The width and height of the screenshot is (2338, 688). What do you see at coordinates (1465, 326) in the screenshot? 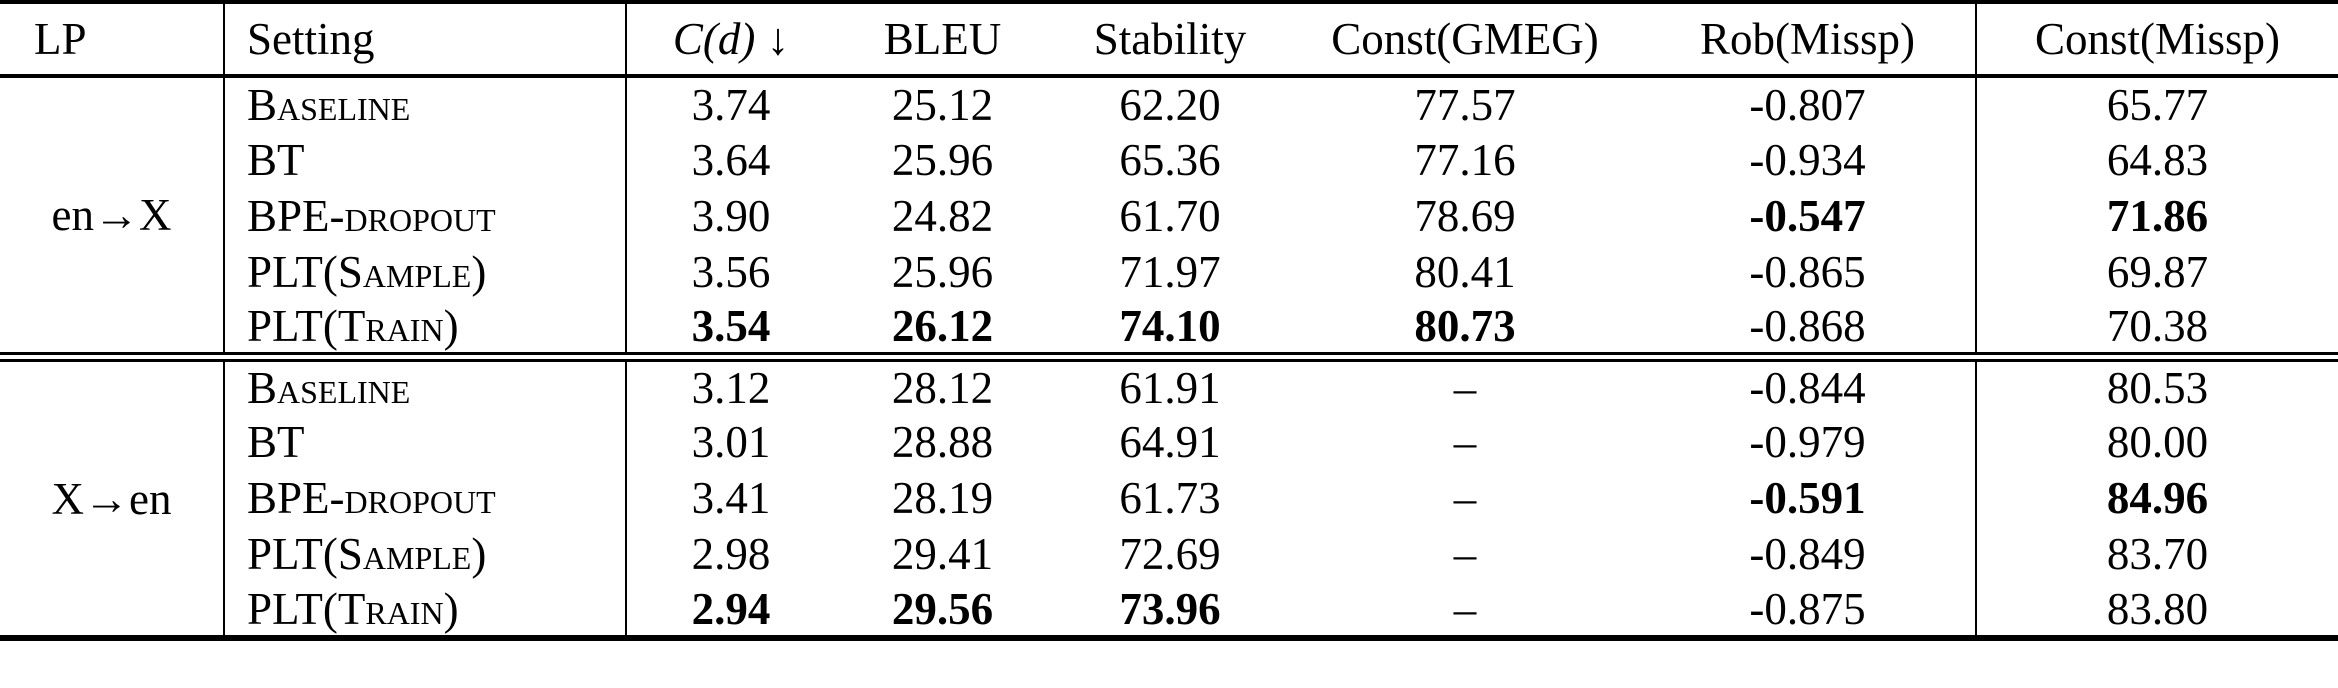
I see `value-cell: 80.73` at bounding box center [1465, 326].